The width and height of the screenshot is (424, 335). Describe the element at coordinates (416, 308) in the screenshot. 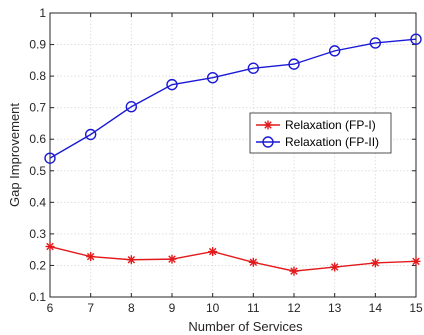

I see `x-tick-label: 15` at that location.